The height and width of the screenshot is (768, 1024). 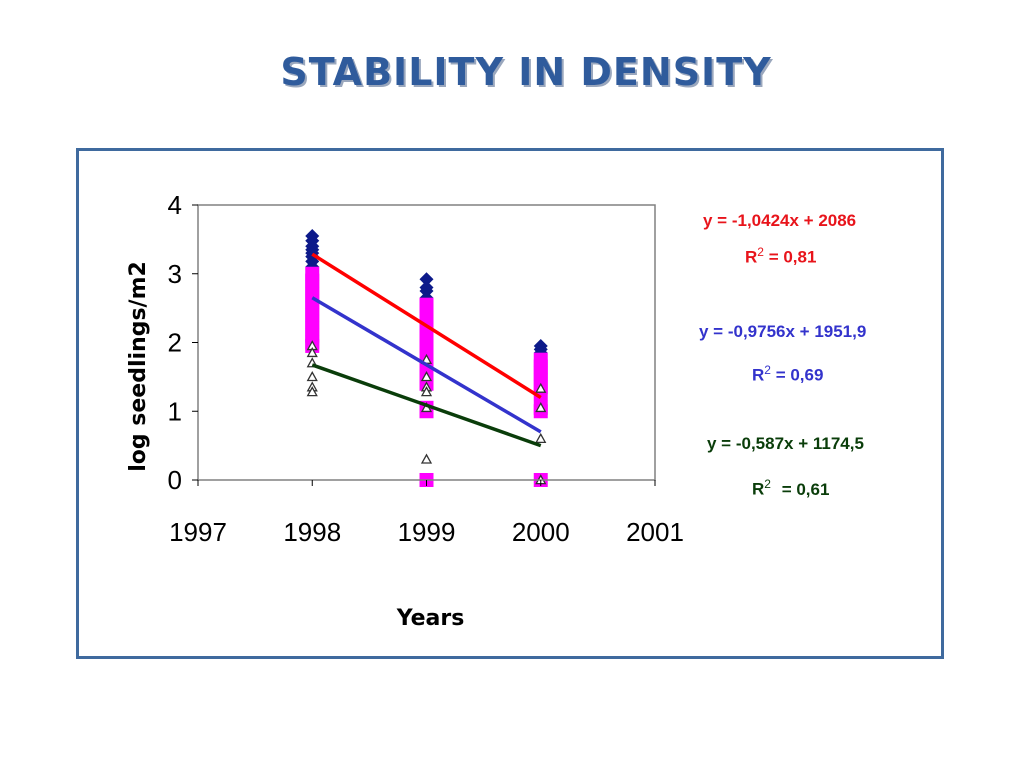 I want to click on r-squared-green-prefix: R, so click(x=758, y=489).